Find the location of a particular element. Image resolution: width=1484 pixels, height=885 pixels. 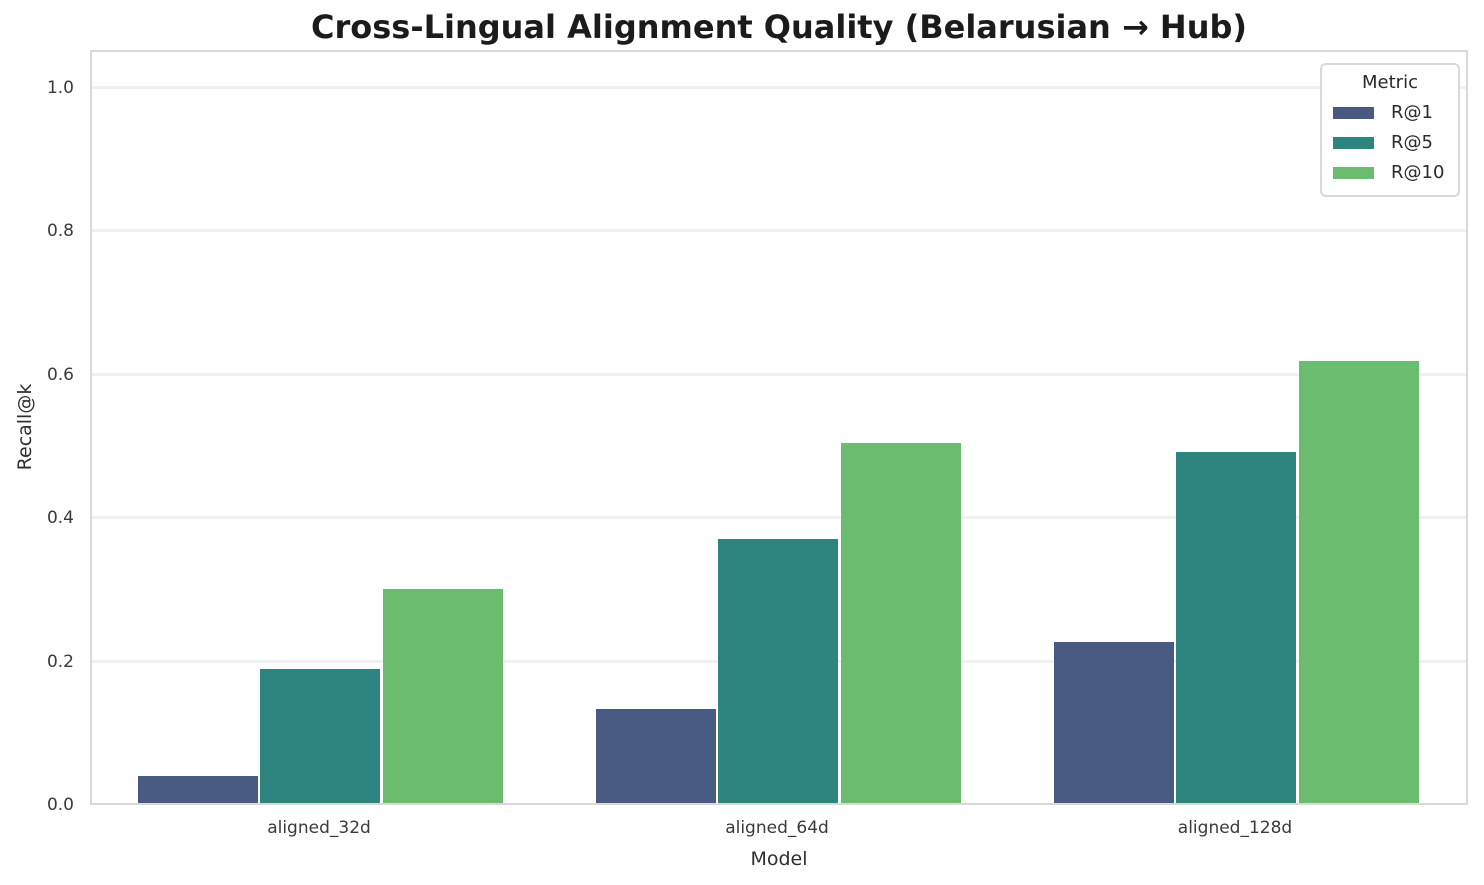

y-tick-label-0.4: 0.4 is located at coordinates (60, 518).